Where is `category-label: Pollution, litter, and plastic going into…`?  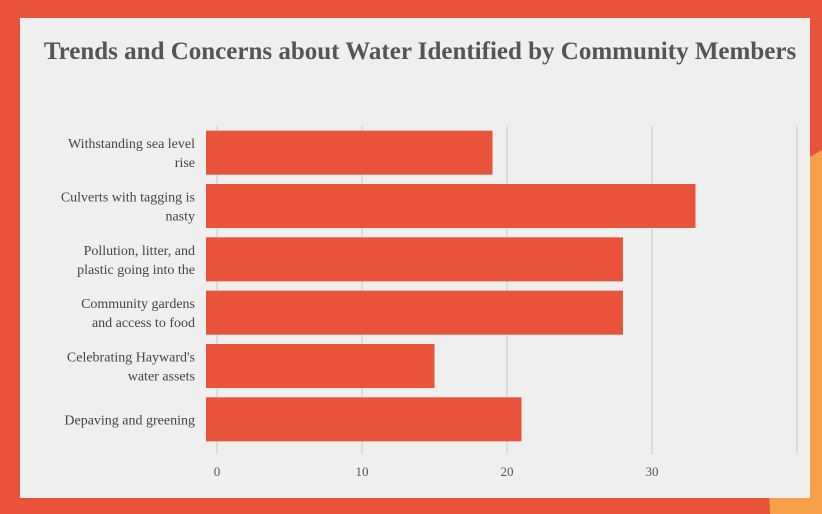 category-label: Pollution, litter, and plastic going into… is located at coordinates (136, 261).